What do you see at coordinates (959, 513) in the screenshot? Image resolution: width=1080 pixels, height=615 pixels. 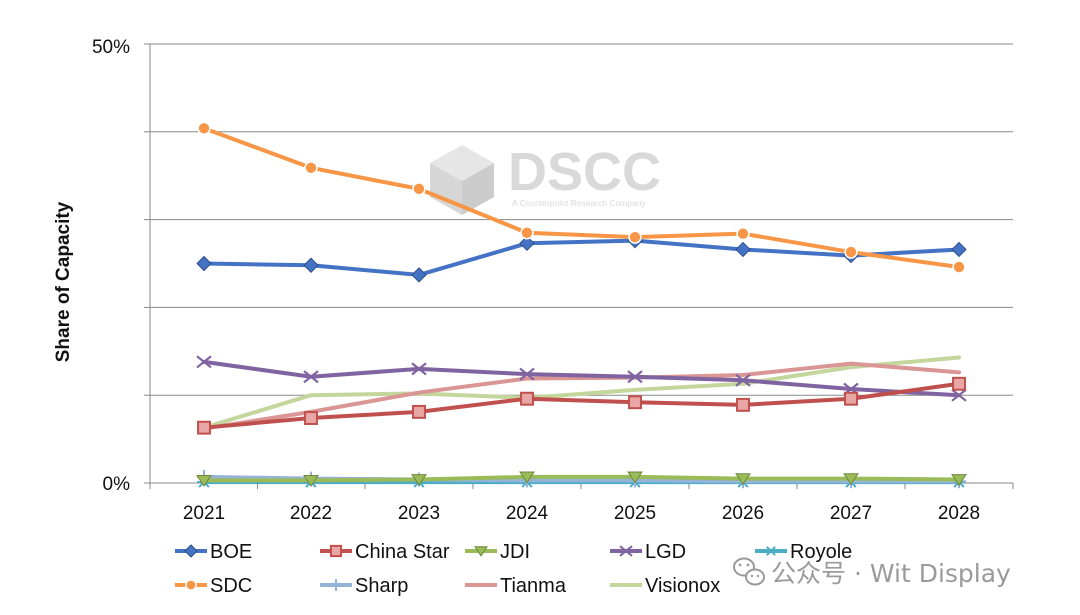 I see `x-tick-label: 2028` at bounding box center [959, 513].